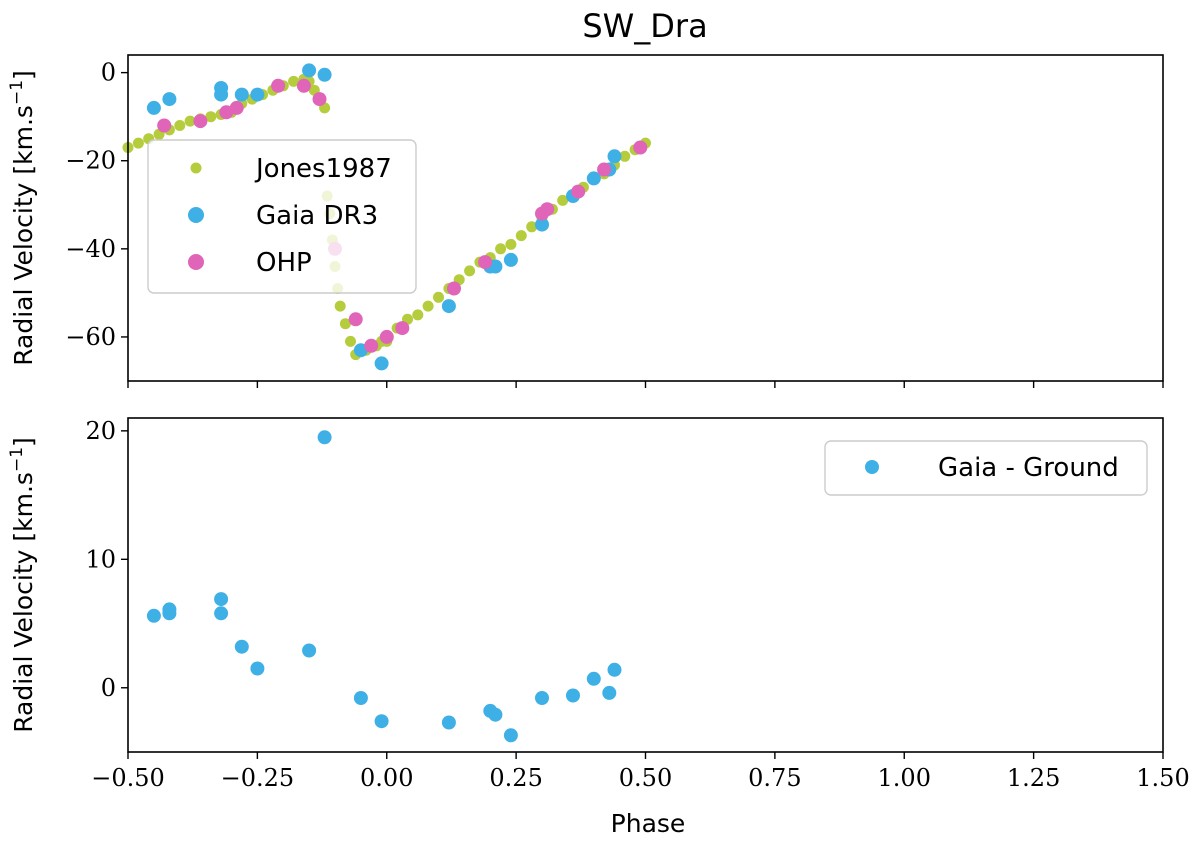  I want to click on chart-title: SW_Dra, so click(644, 26).